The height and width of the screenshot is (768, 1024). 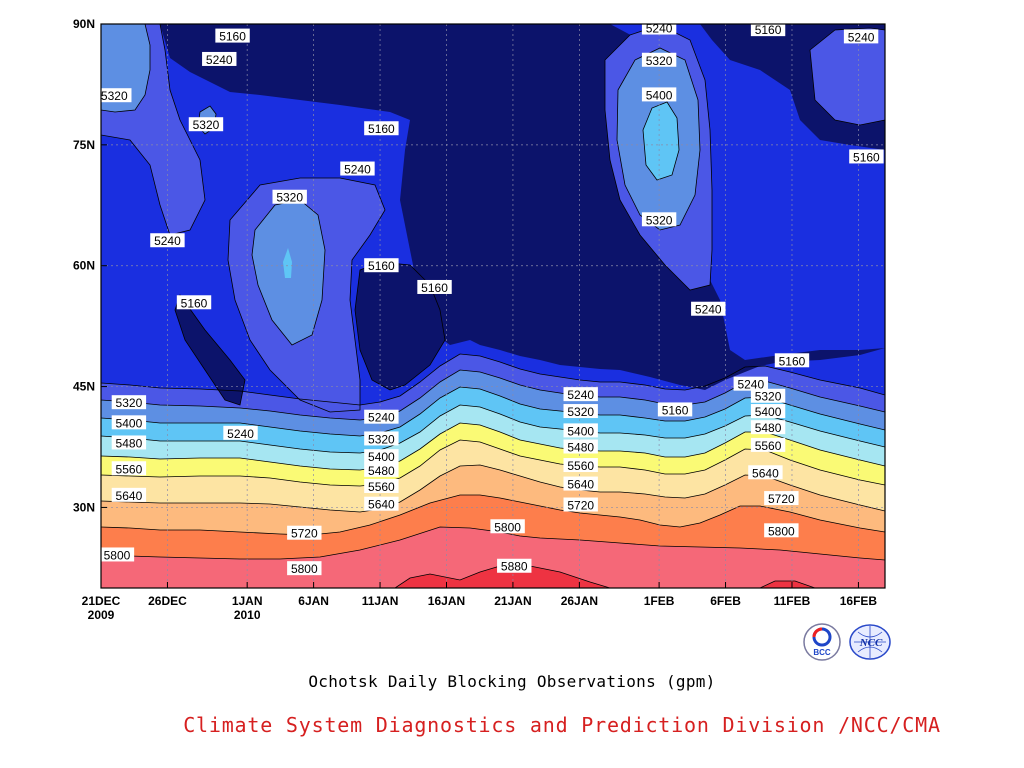 I want to click on contour-label-25: 5800, so click(x=118, y=554).